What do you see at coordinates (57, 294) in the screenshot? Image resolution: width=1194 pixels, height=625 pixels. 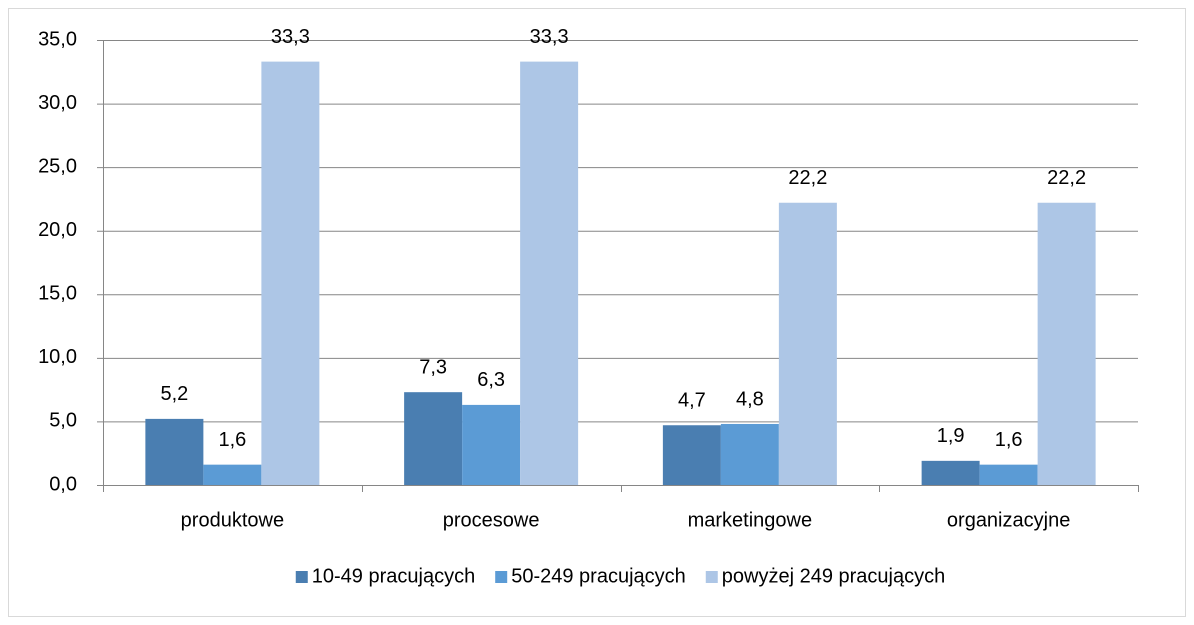 I see `y-tick-label: 15,0` at bounding box center [57, 294].